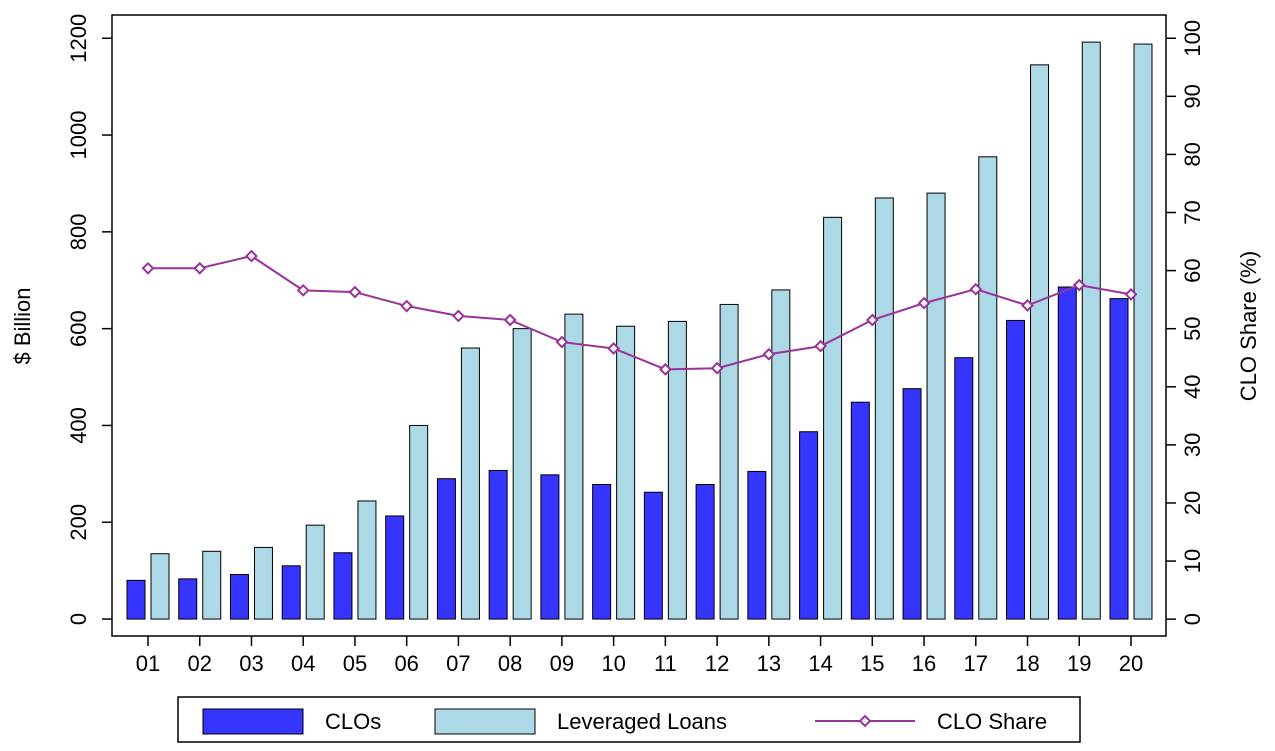  I want to click on x-tick-label: 01, so click(148, 663).